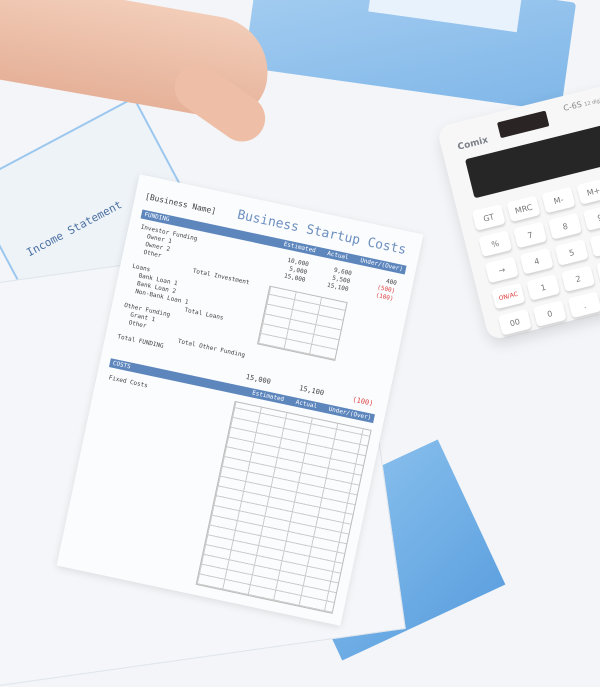 Image resolution: width=600 pixels, height=687 pixels. What do you see at coordinates (530, 235) in the screenshot?
I see `calculator-key: 7` at bounding box center [530, 235].